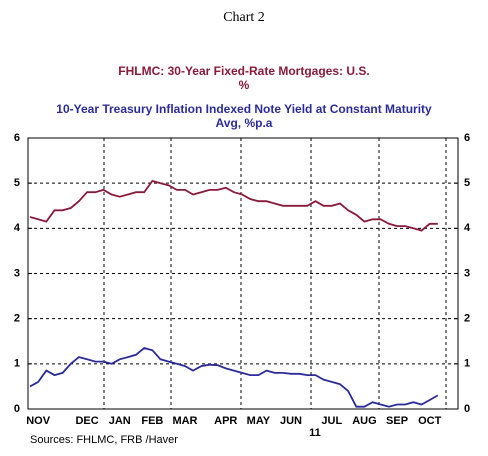 The width and height of the screenshot is (488, 456). What do you see at coordinates (315, 433) in the screenshot?
I see `year-label: 11` at bounding box center [315, 433].